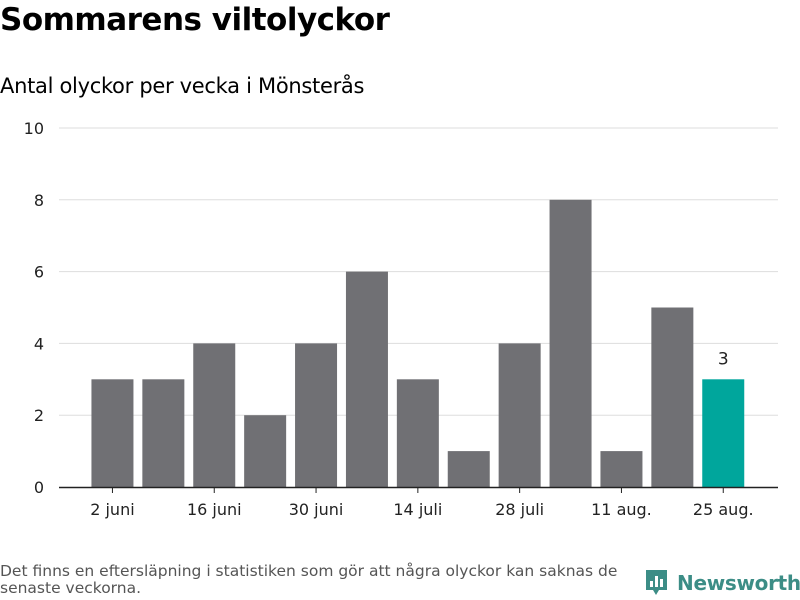 Image resolution: width=800 pixels, height=600 pixels. I want to click on brand-logo: Newsworthy, so click(722, 583).